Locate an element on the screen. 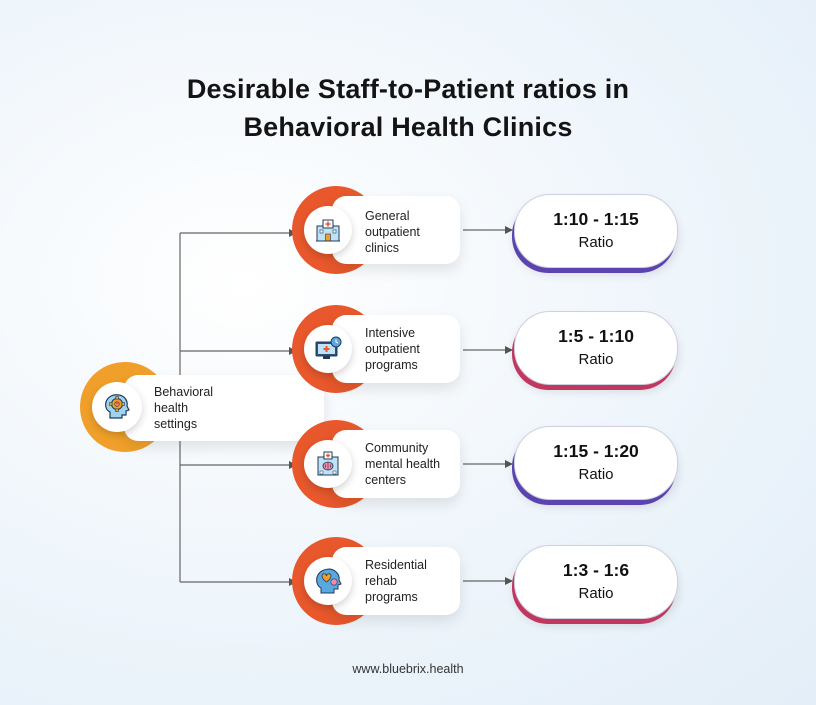 Image resolution: width=816 pixels, height=705 pixels. ratio-pill-residential-rehab: 1:3 - 1:6 Ratio is located at coordinates (596, 582).